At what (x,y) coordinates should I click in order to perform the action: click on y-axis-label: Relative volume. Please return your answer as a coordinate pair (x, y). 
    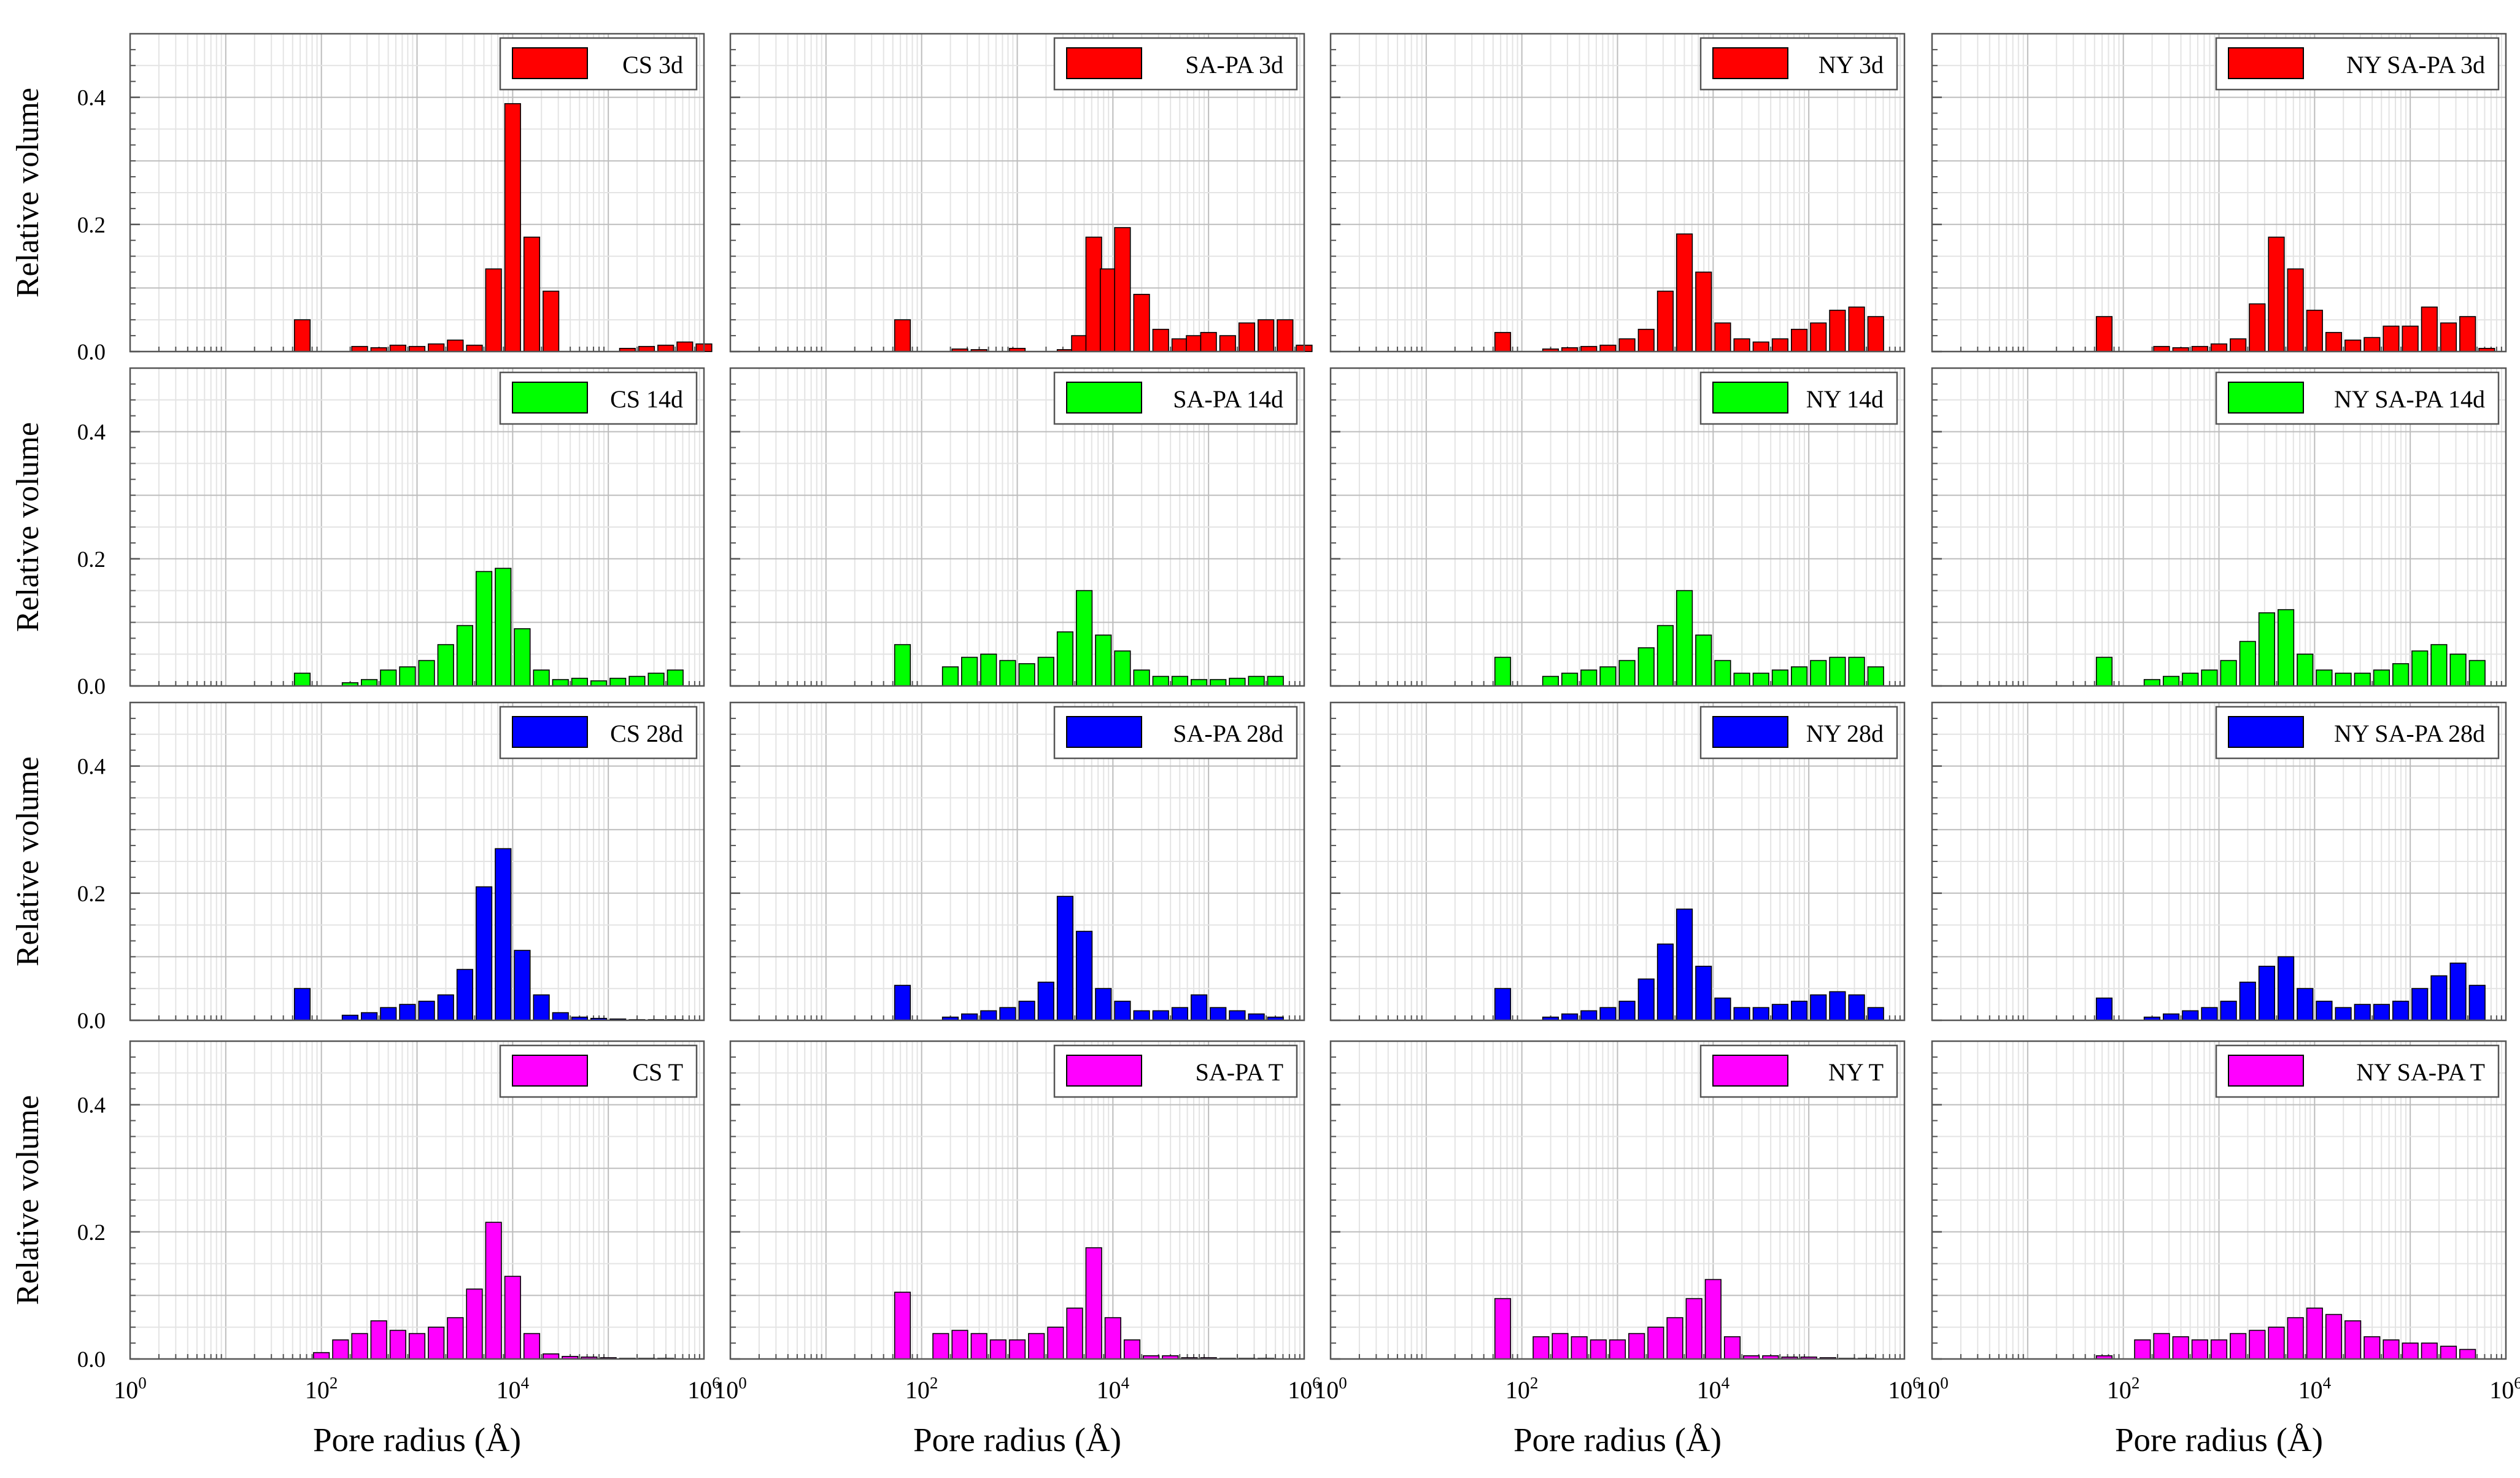
    Looking at the image, I should click on (28, 193).